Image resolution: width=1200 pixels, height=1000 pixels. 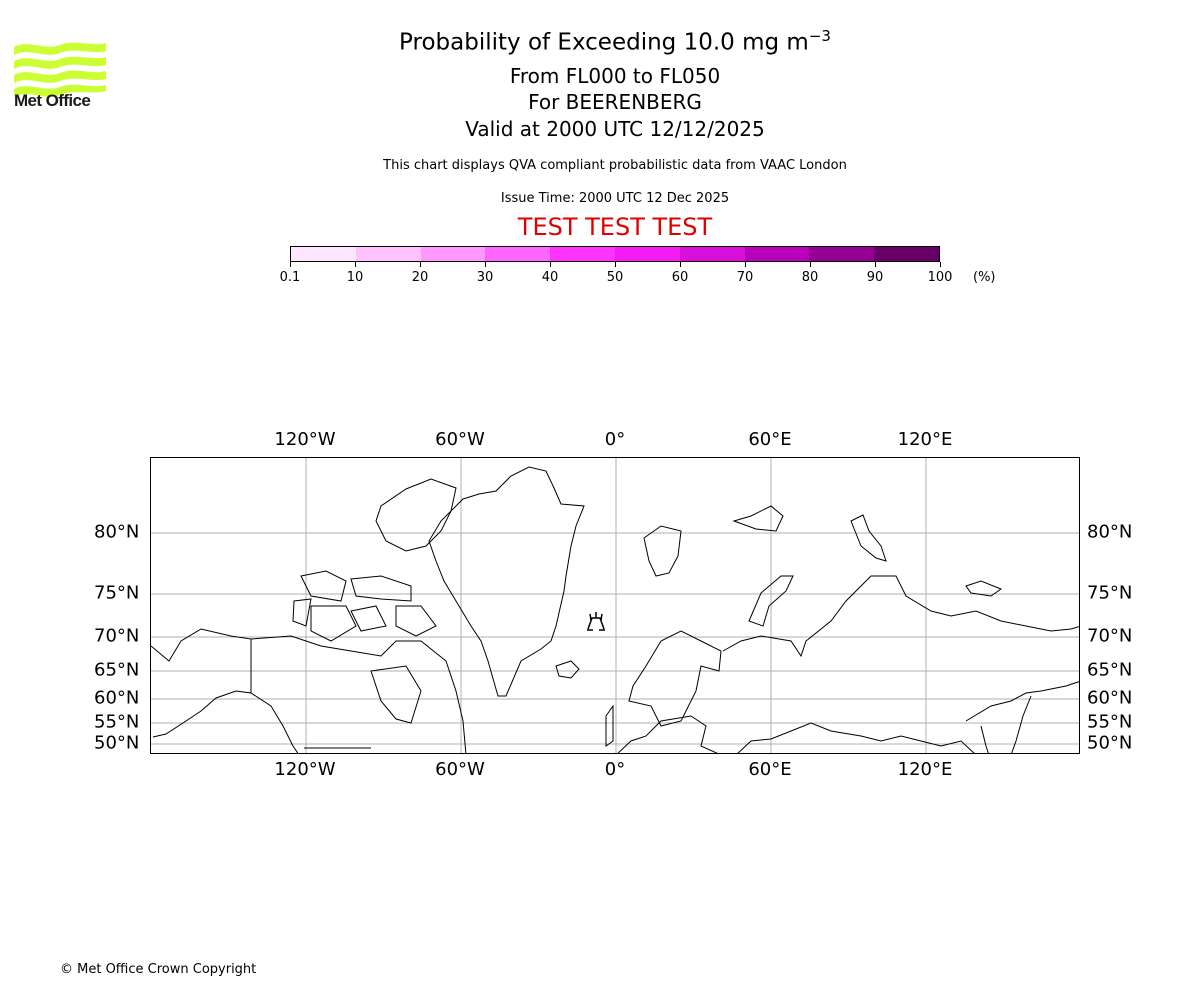 I want to click on valid-time: Valid at 2000 UTC 12/12/2025, so click(x=615, y=129).